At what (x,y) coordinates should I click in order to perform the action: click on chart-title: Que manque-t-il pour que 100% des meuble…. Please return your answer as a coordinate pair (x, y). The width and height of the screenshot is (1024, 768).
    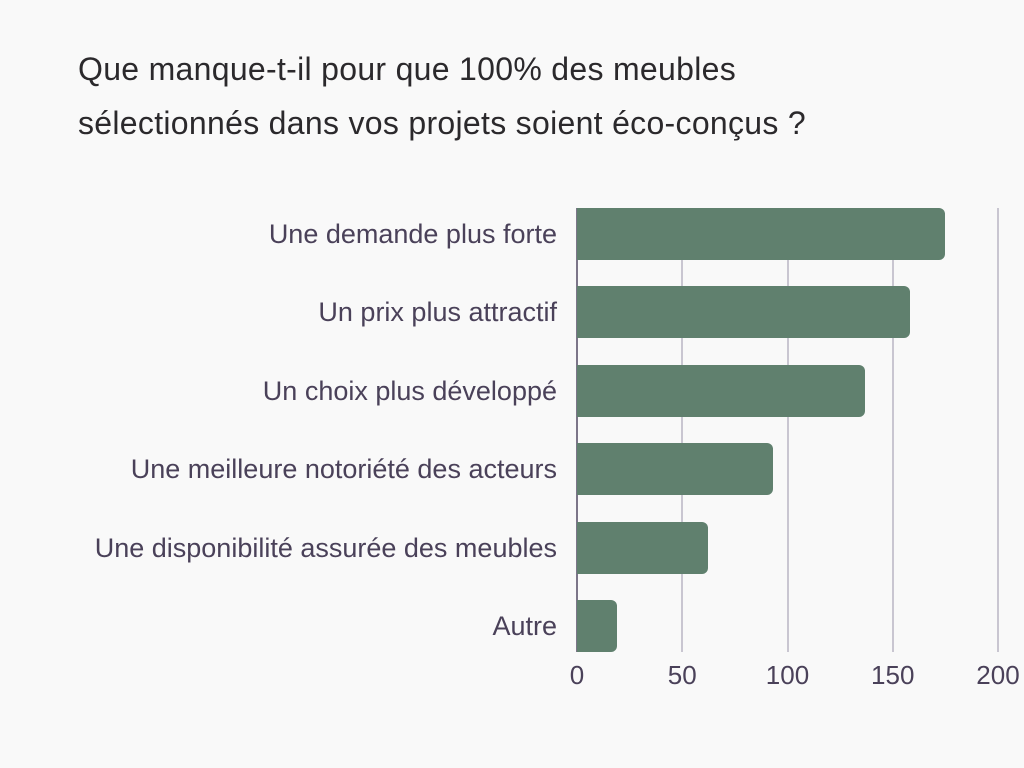
    Looking at the image, I should click on (442, 96).